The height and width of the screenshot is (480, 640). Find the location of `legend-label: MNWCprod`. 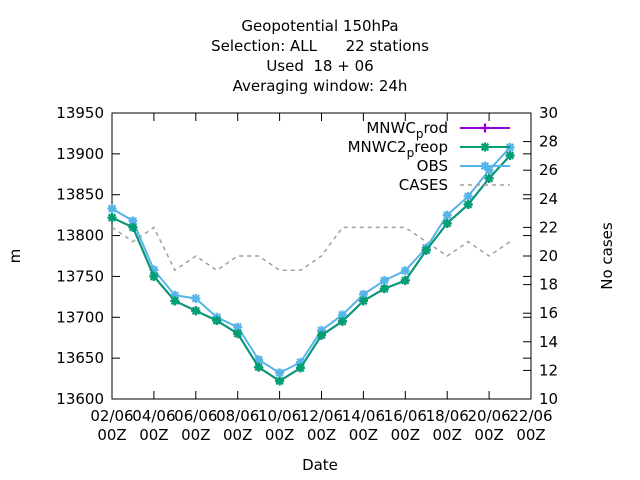

legend-label: MNWCprod is located at coordinates (407, 130).